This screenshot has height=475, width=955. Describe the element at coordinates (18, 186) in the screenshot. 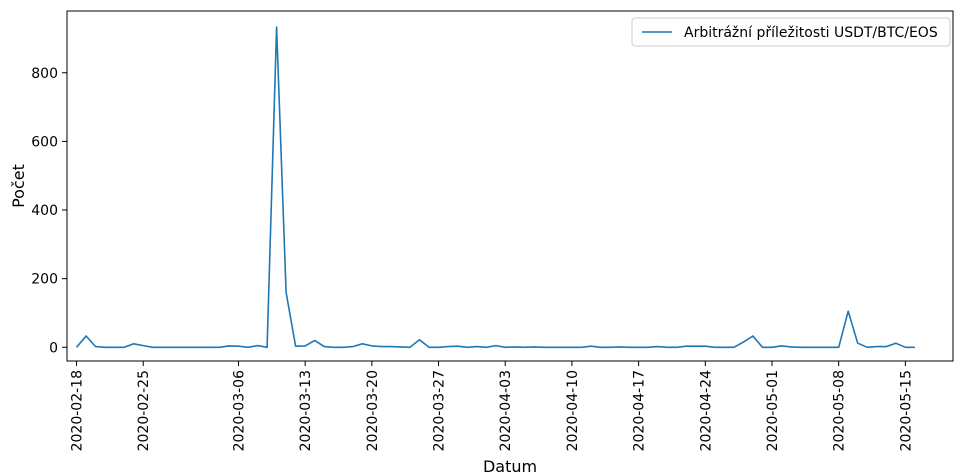

I see `y-axis-label: Počet` at that location.